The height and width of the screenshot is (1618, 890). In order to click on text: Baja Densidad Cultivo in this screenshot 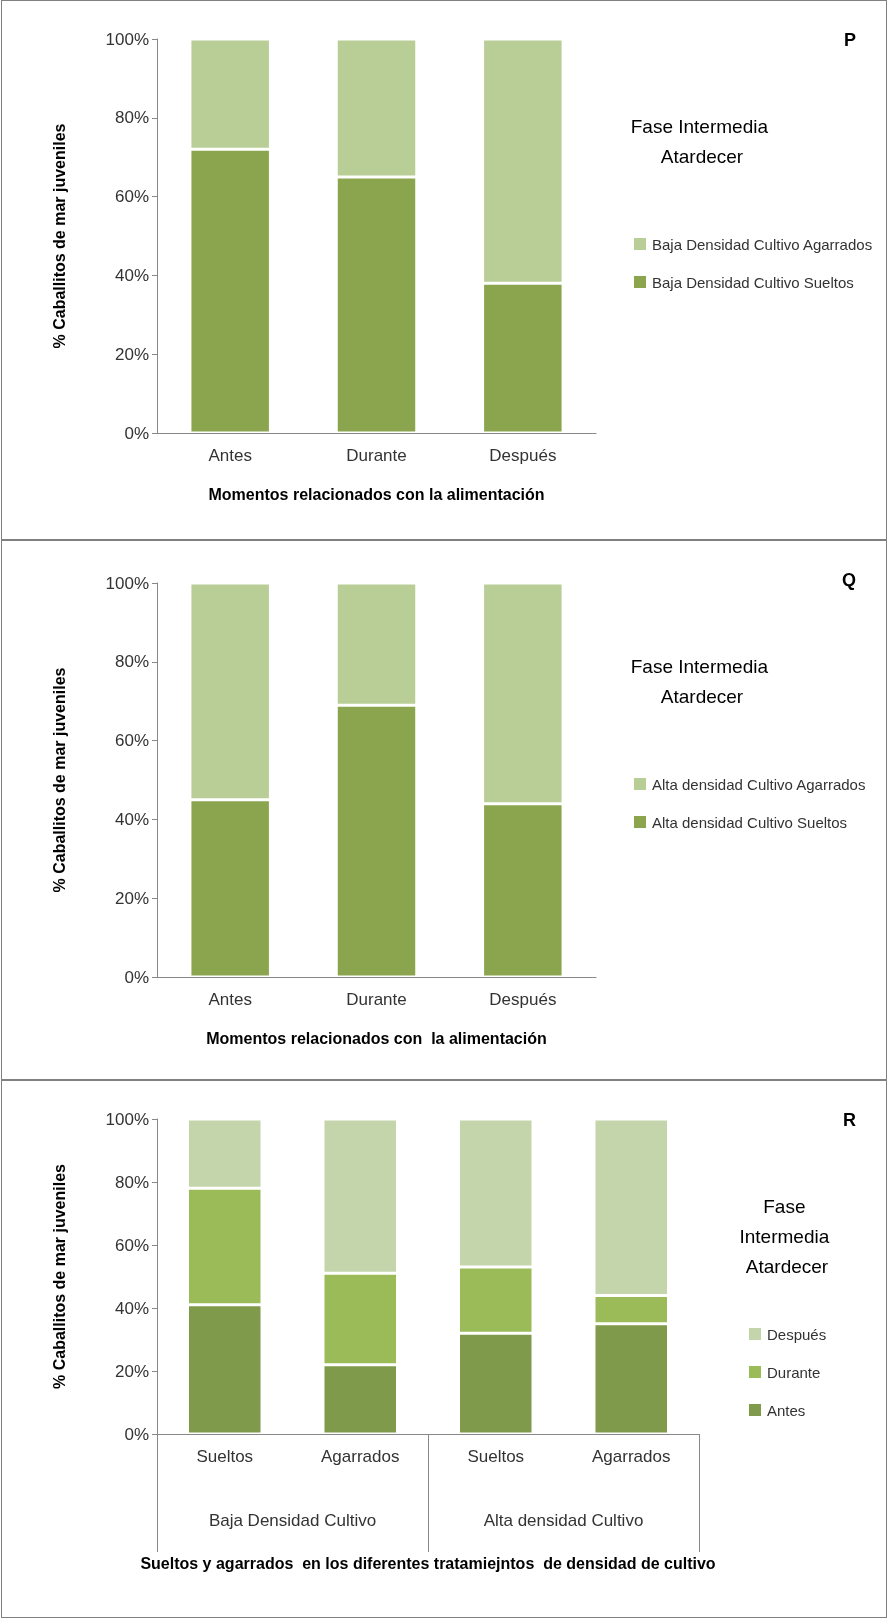, I will do `click(292, 1520)`.